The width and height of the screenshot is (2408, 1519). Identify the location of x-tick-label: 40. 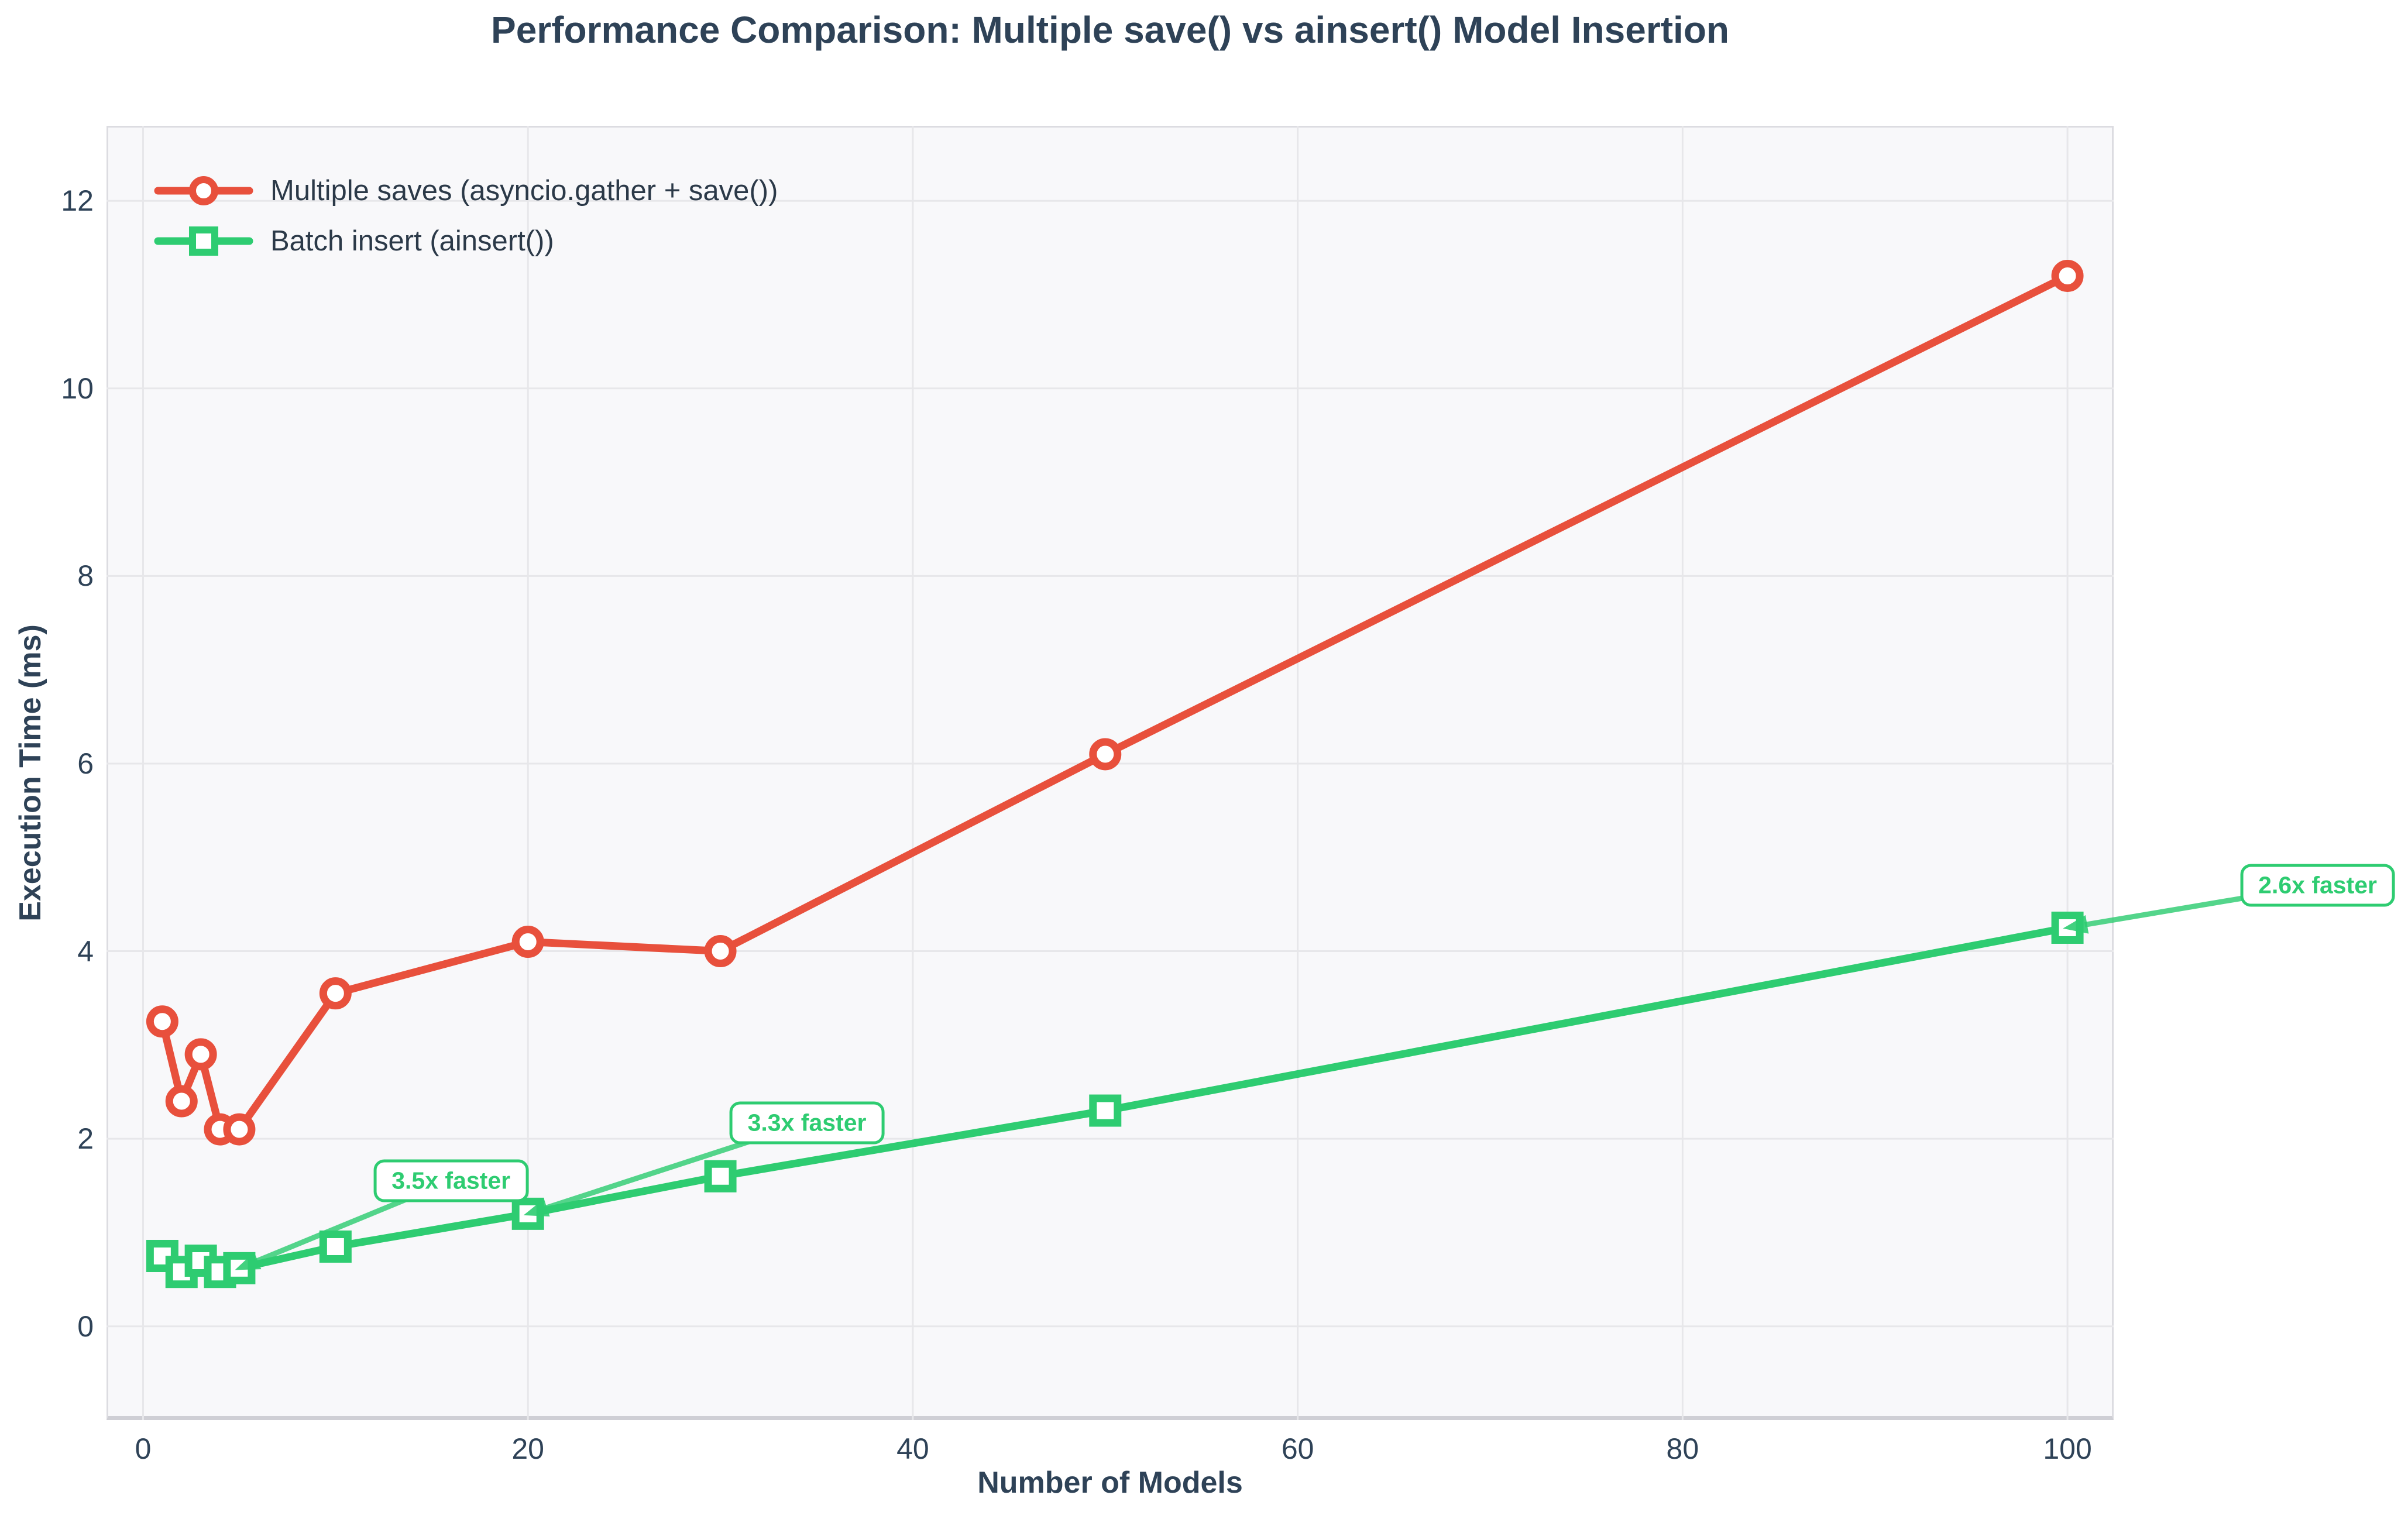
(913, 1448).